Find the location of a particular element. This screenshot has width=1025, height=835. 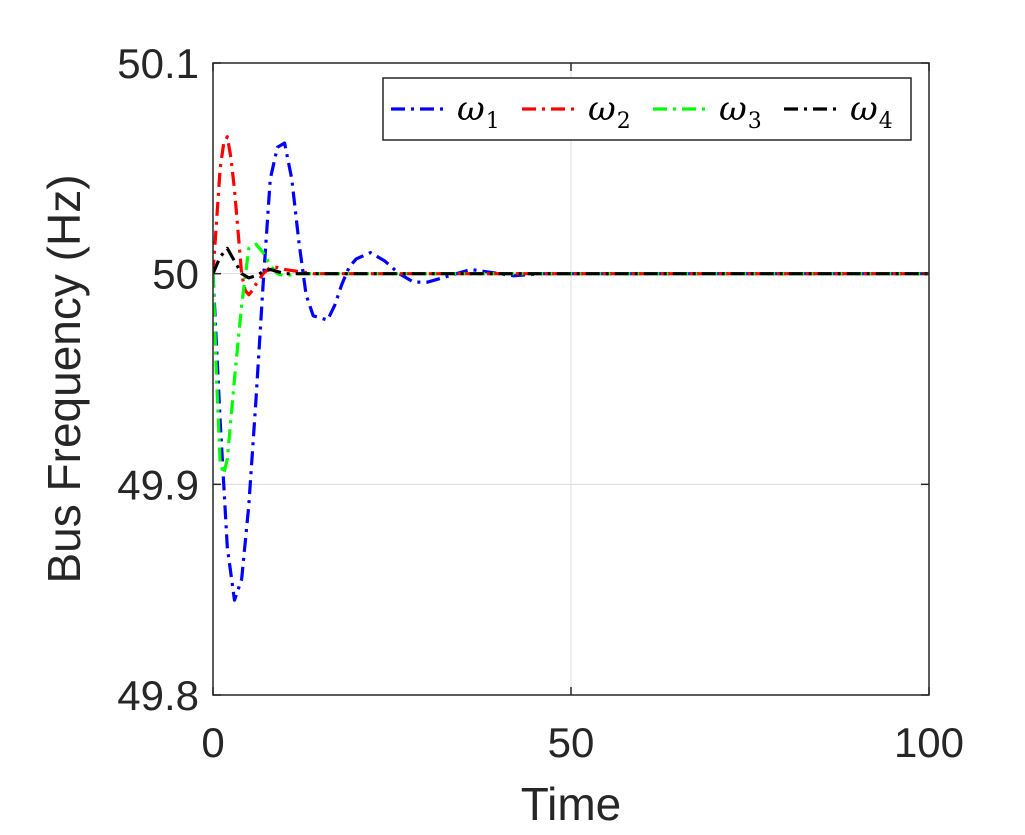

legend-label-4: ω4 is located at coordinates (871, 111).